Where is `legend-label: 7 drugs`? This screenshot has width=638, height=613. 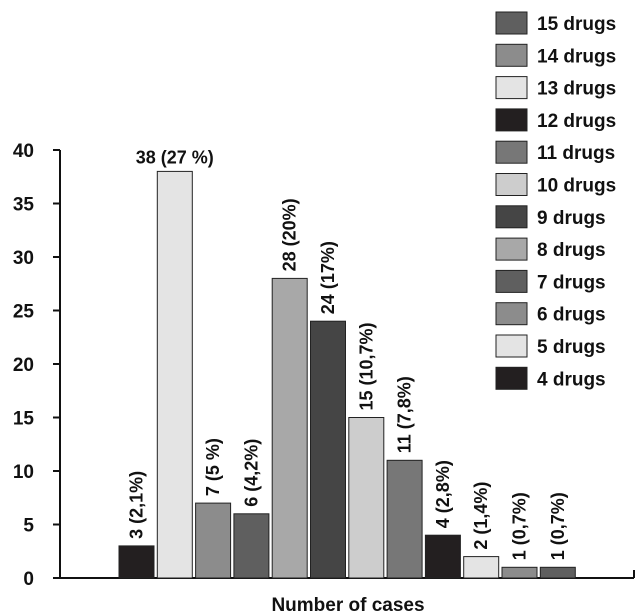
legend-label: 7 drugs is located at coordinates (571, 282).